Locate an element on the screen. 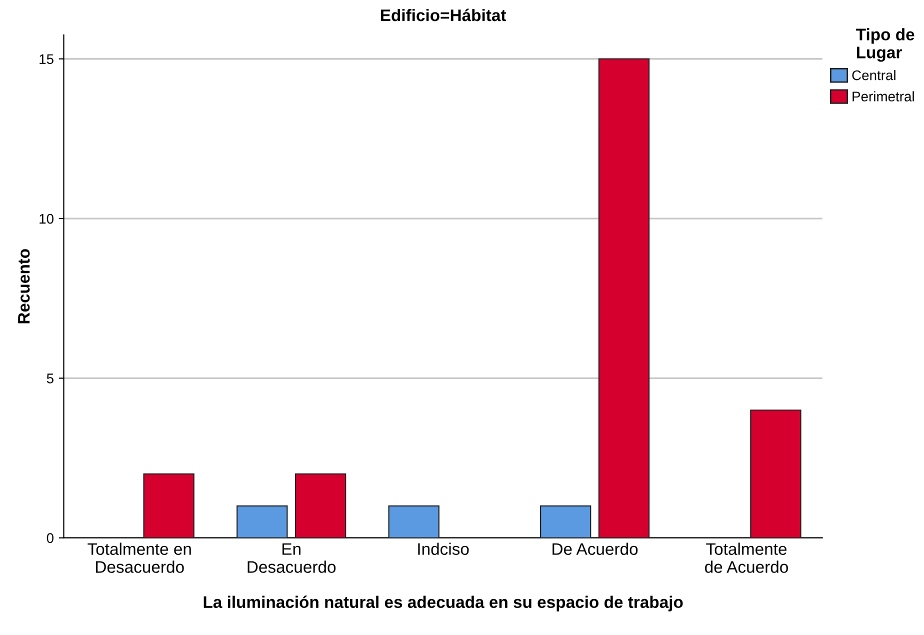 Image resolution: width=924 pixels, height=635 pixels. x-axis-title: La iluminación natural es adecuada en su espacio de trabajo is located at coordinates (443, 604).